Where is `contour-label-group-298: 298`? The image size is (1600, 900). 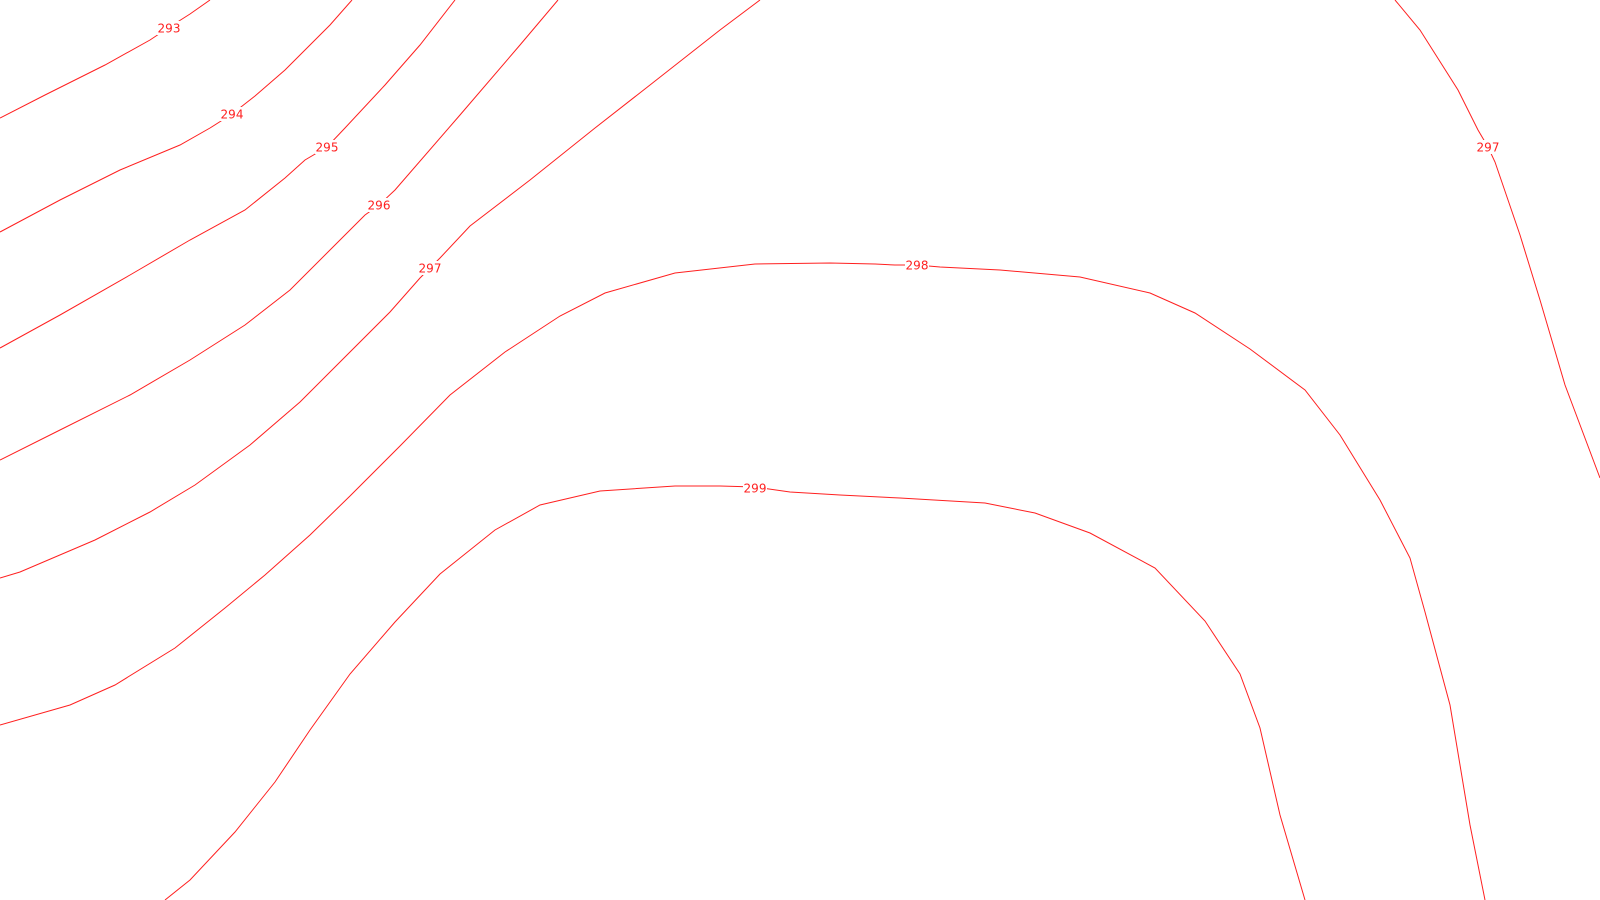
contour-label-group-298: 298 is located at coordinates (917, 265).